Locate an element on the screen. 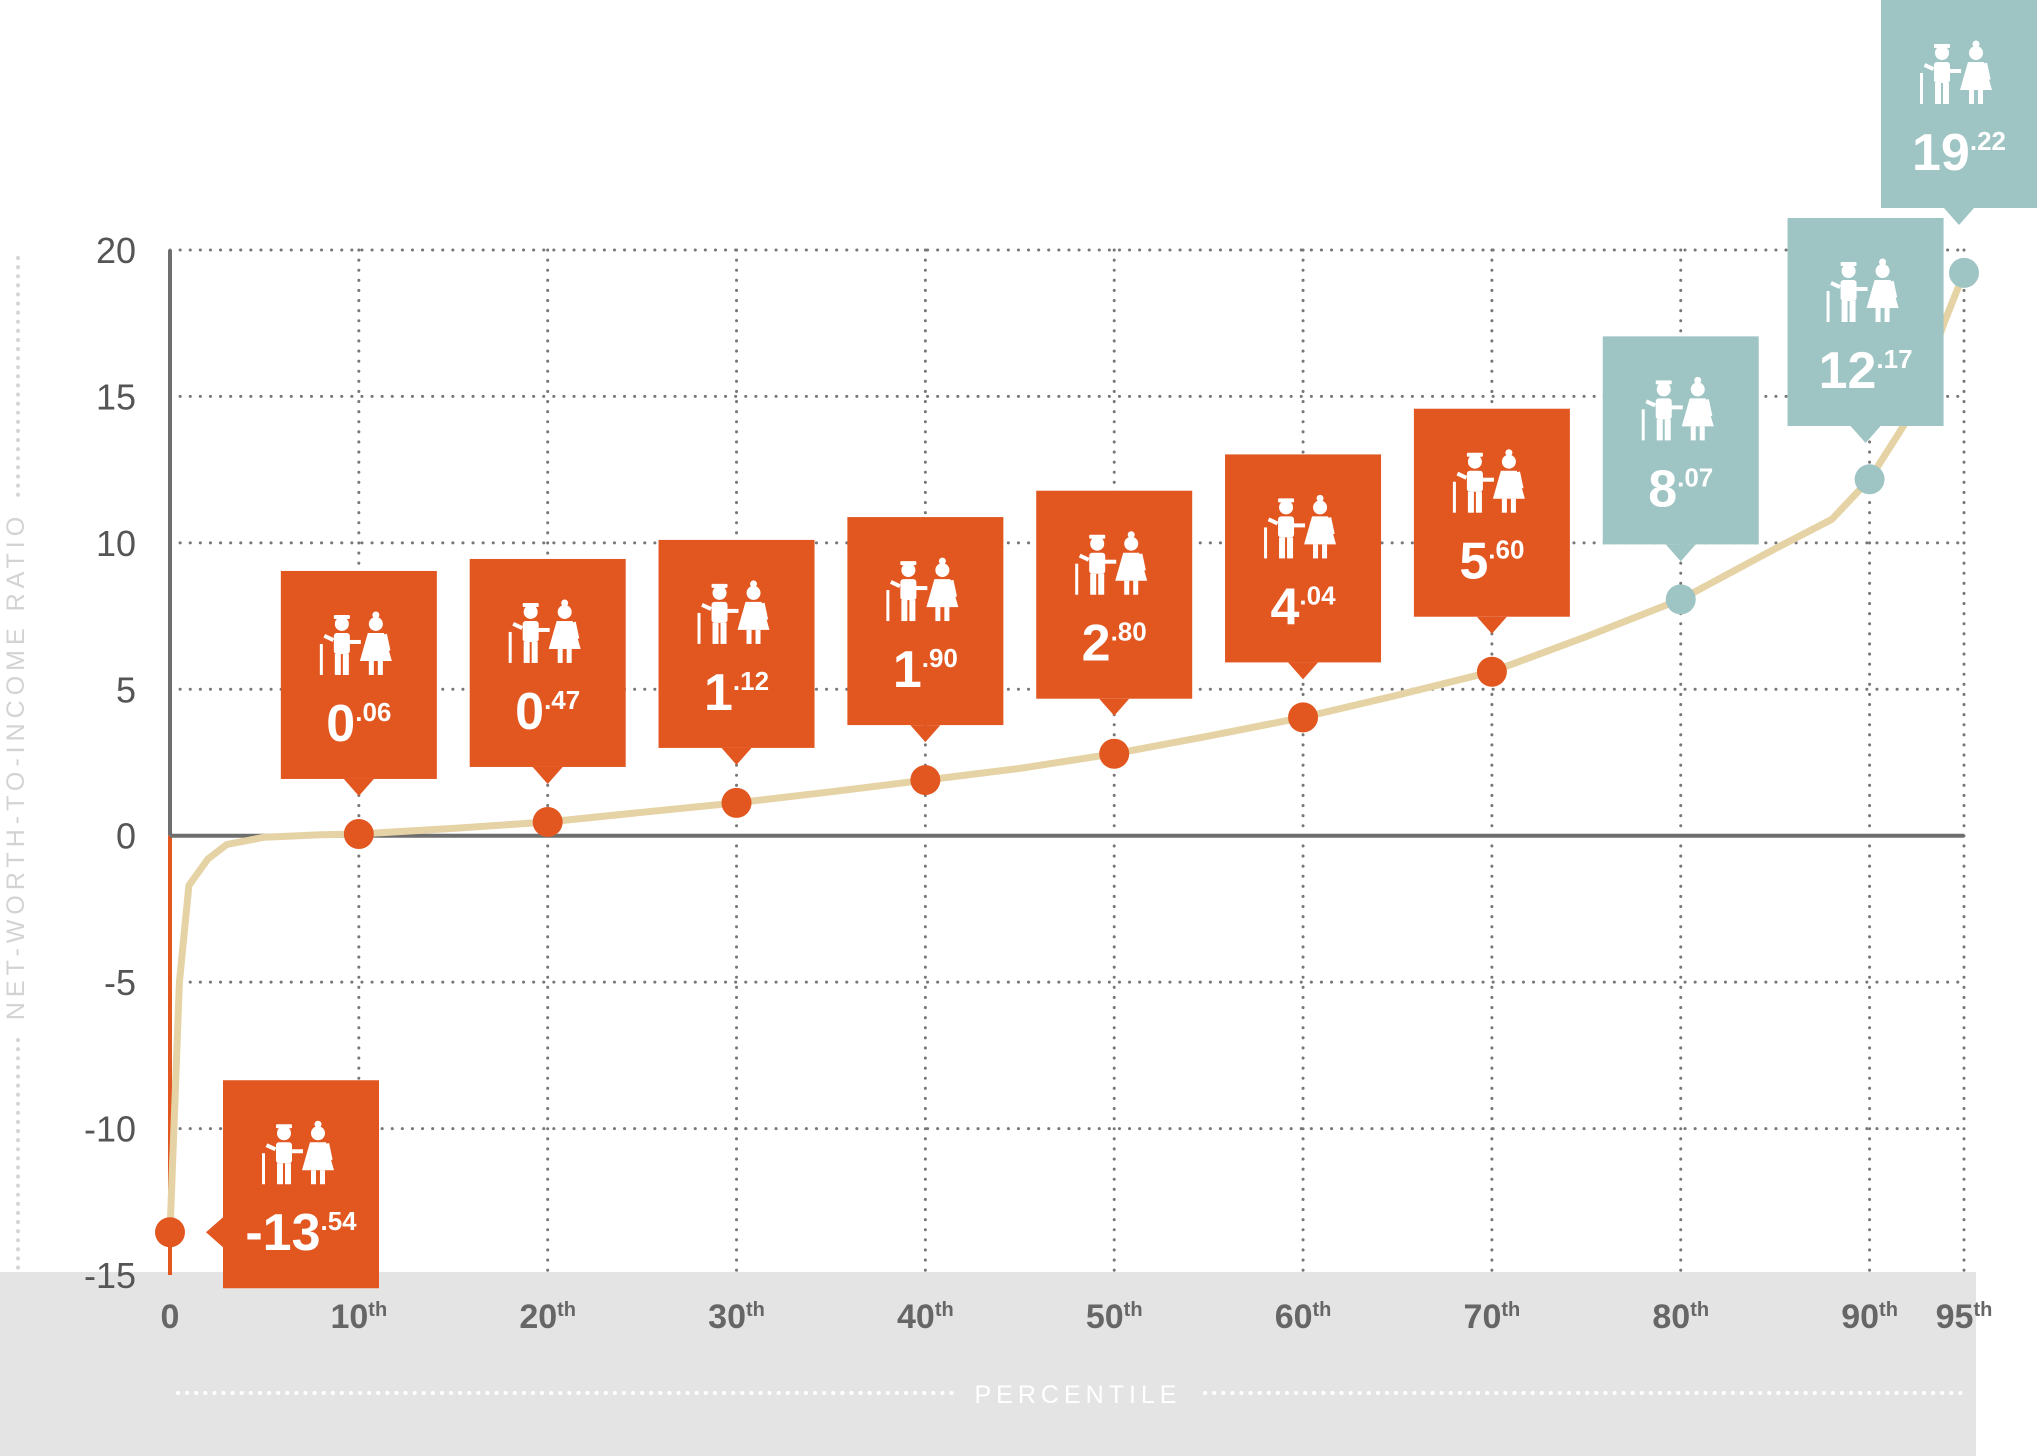  callout-label: 5.60 is located at coordinates (1491, 521).